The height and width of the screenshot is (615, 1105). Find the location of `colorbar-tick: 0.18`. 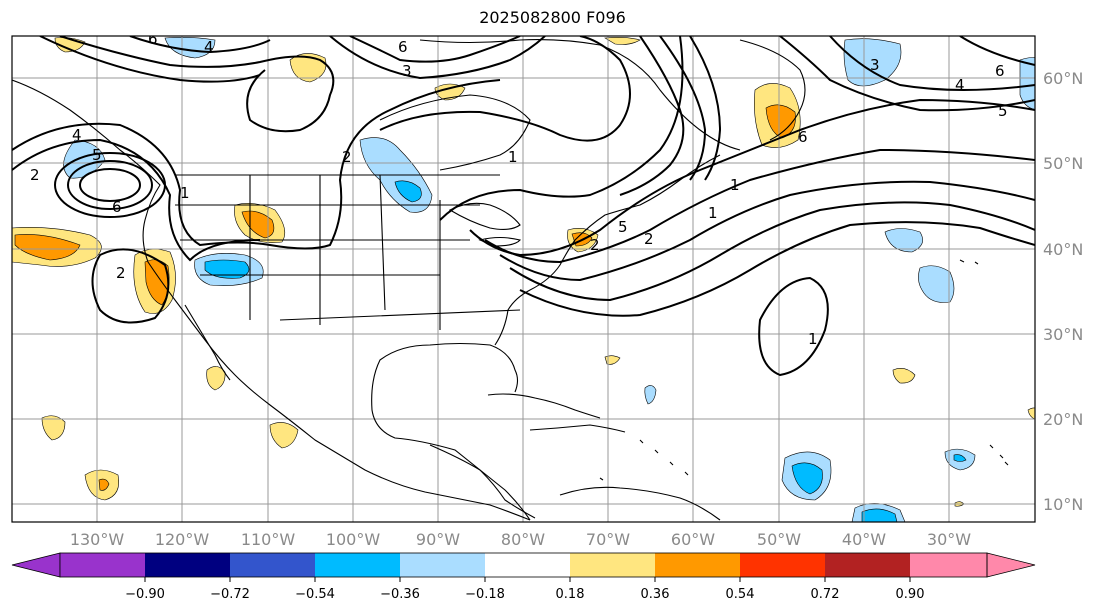

colorbar-tick: 0.18 is located at coordinates (570, 594).